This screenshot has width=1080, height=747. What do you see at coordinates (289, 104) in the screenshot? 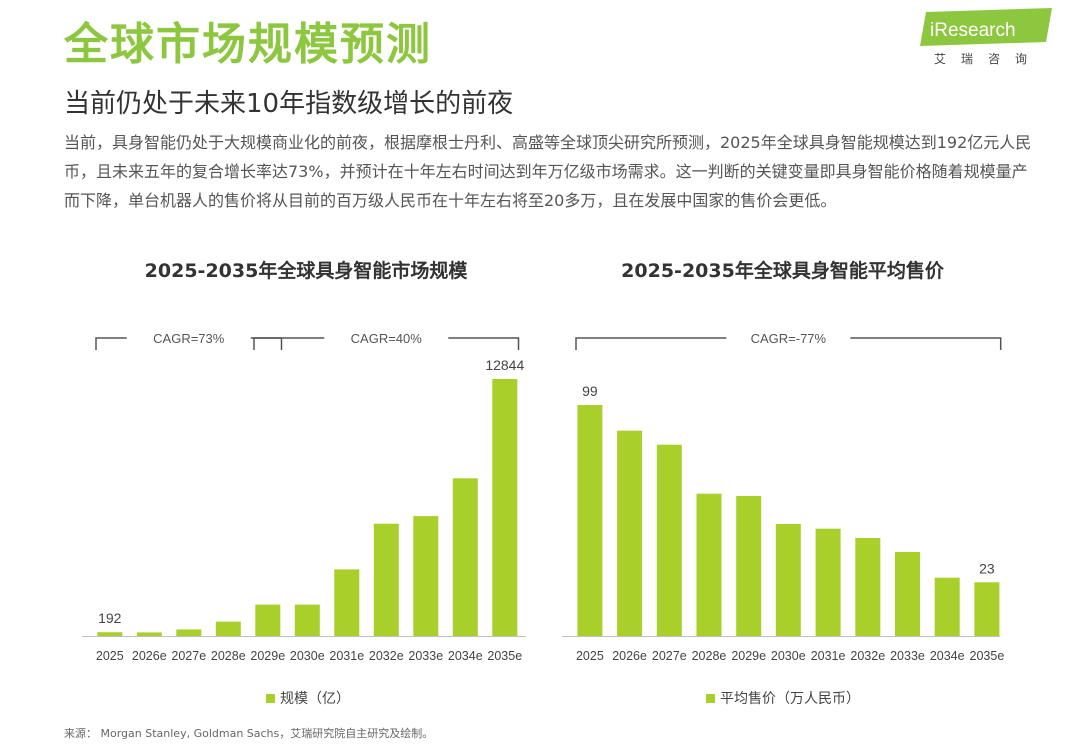
I see `page-subtitle: 当前仍处于未来10年指数级增长的前夜` at bounding box center [289, 104].